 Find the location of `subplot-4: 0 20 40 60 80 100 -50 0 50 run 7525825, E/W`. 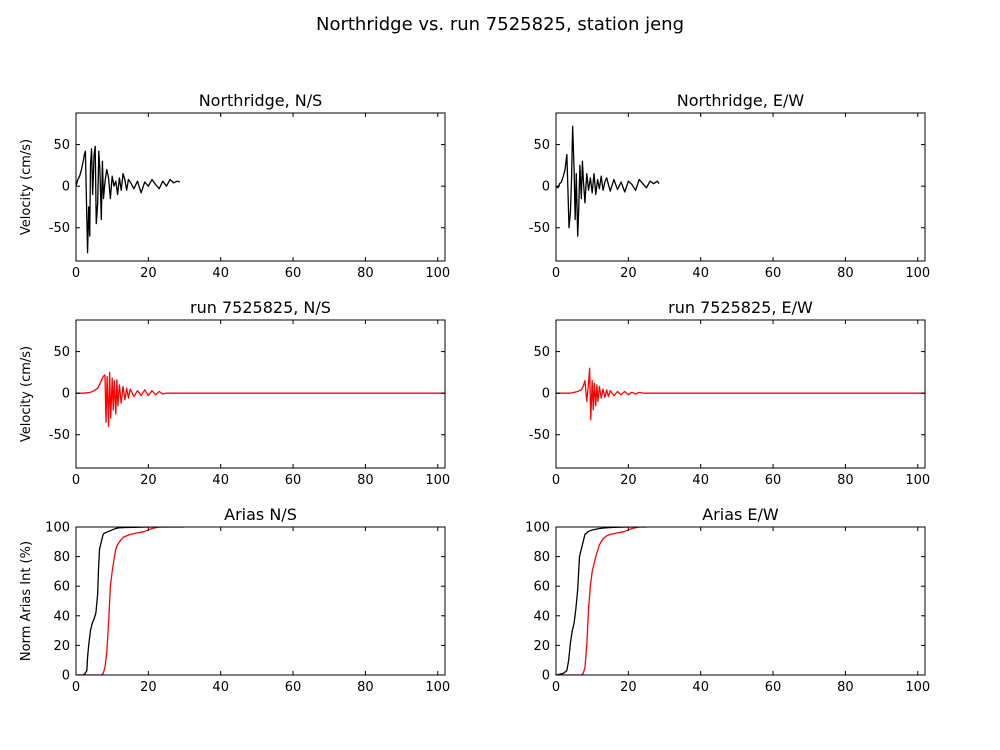

subplot-4: 0 20 40 60 80 100 -50 0 50 run 7525825, E/W is located at coordinates (729, 393).